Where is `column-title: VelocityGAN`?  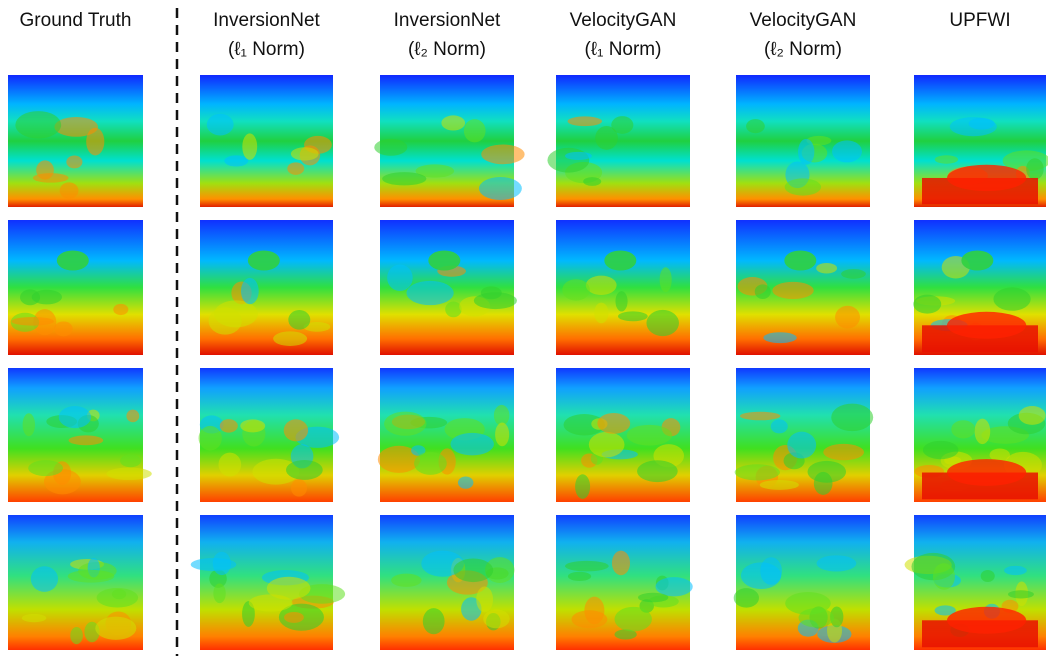 column-title: VelocityGAN is located at coordinates (623, 20).